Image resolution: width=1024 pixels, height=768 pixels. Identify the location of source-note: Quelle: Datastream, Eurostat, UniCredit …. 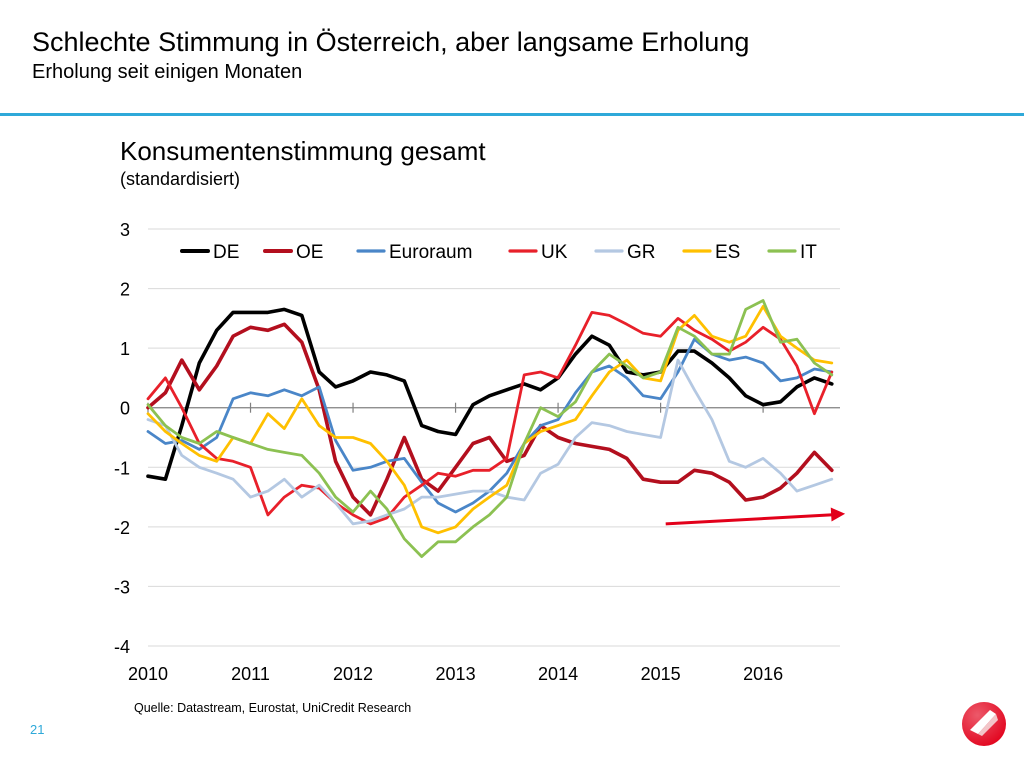
(273, 708).